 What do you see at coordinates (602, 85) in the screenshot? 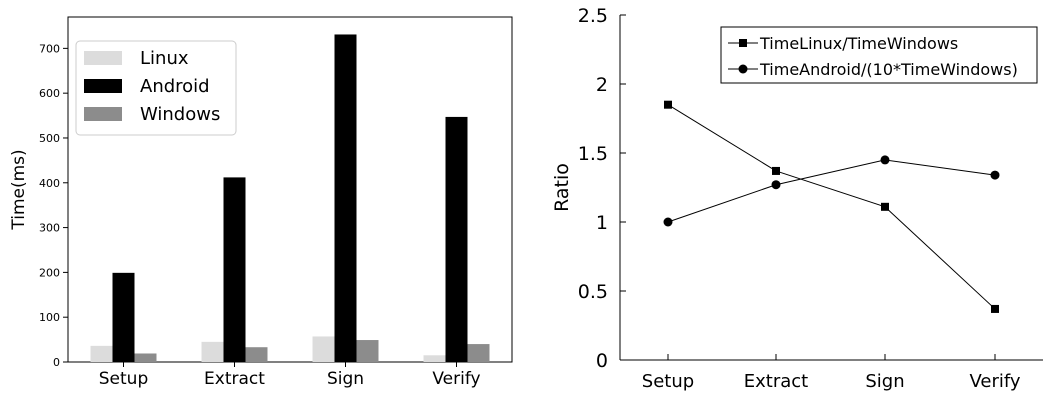
I see `y-tick-label: 2` at bounding box center [602, 85].